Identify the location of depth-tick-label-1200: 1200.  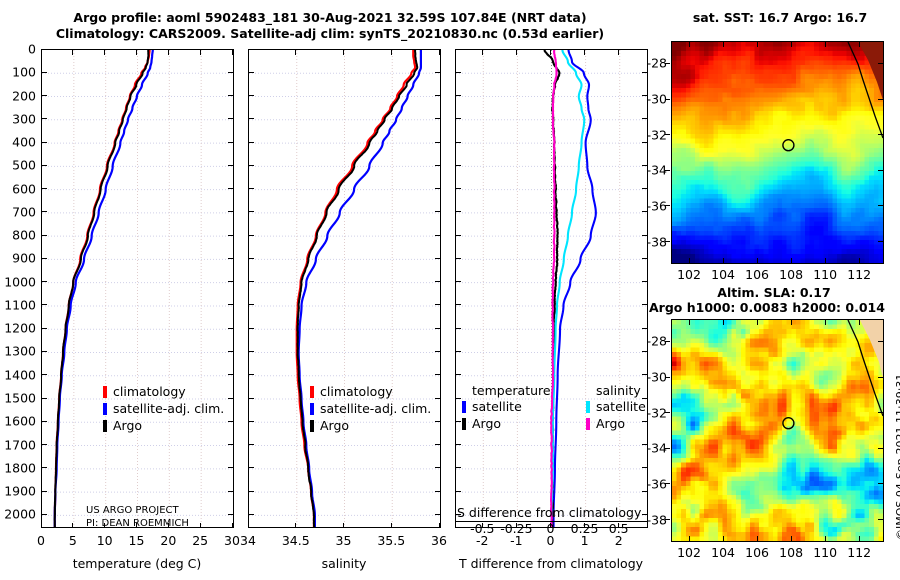
(20, 328).